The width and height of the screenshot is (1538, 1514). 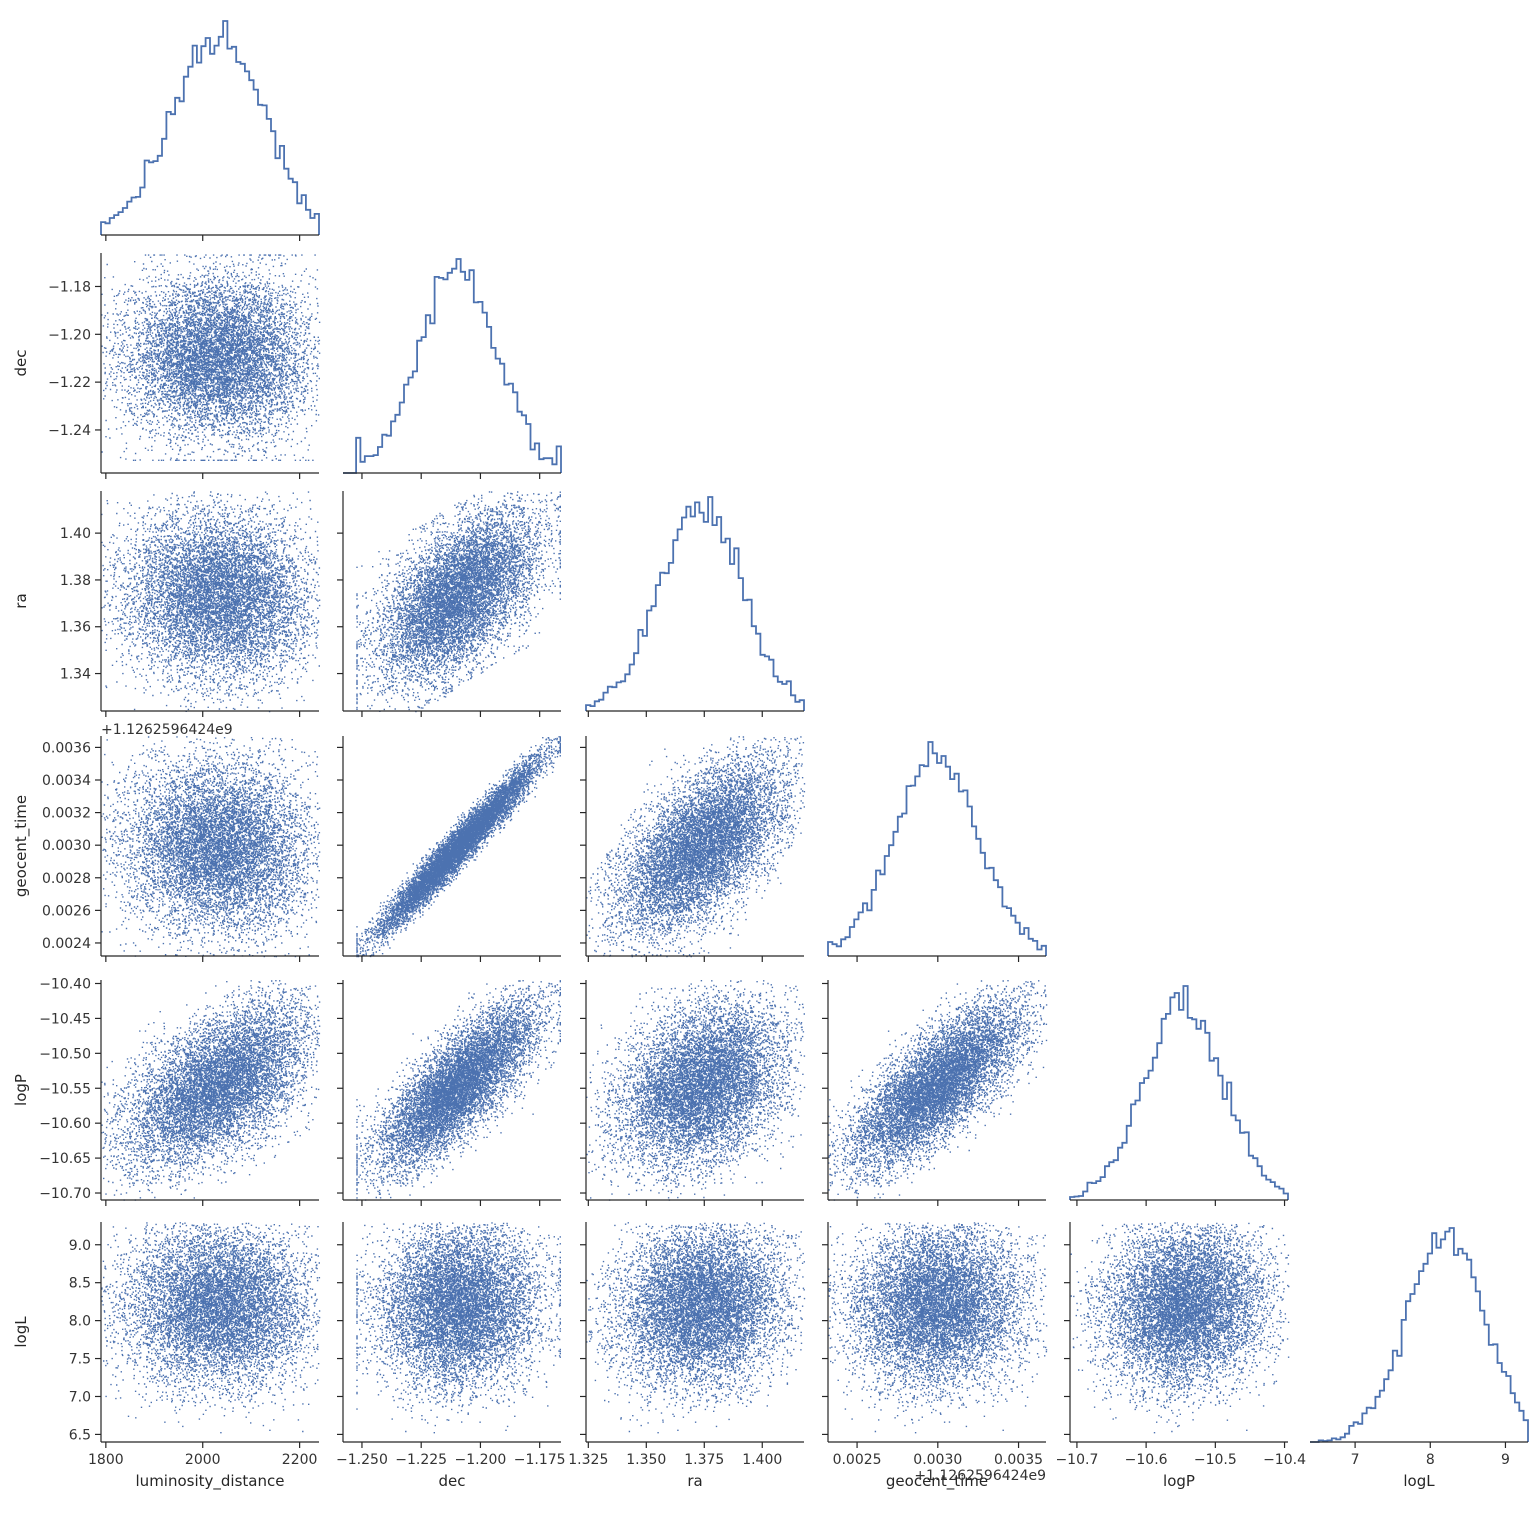 I want to click on panel-logL-vs-dec: −1.250 −1.225 −1.200 −1.175, so click(x=451, y=1345).